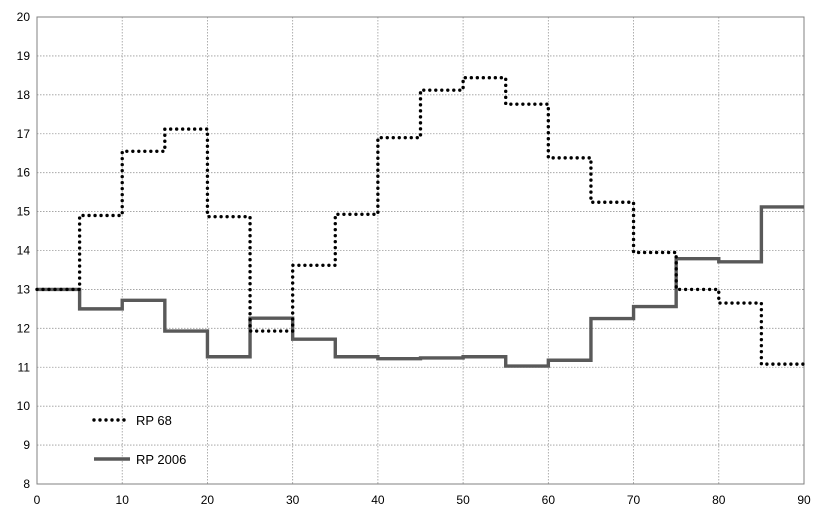  I want to click on y-tick-label: 17, so click(24, 134).